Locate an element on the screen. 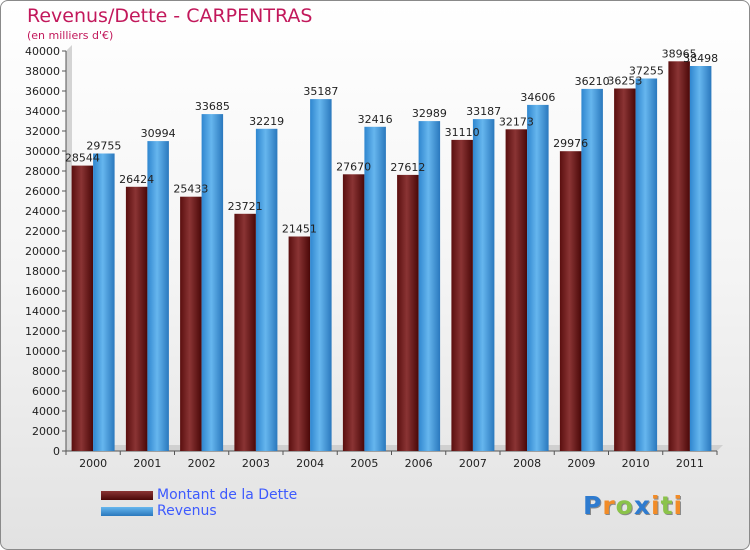 Image resolution: width=750 pixels, height=550 pixels. data-label-debt-2005: 27670 is located at coordinates (353, 166).